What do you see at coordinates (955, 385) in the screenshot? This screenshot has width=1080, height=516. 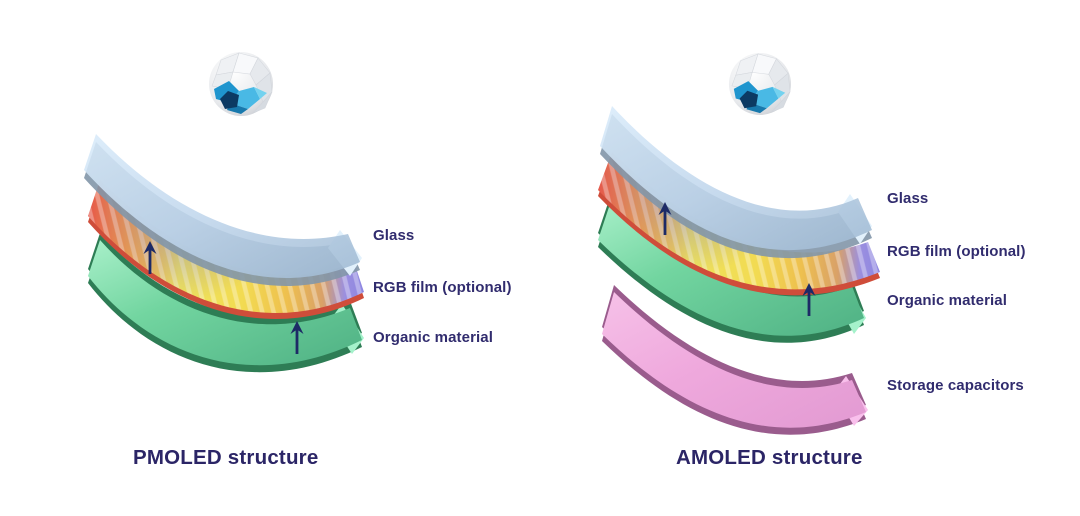 I see `amoled-storage-label: Storage capacitors` at bounding box center [955, 385].